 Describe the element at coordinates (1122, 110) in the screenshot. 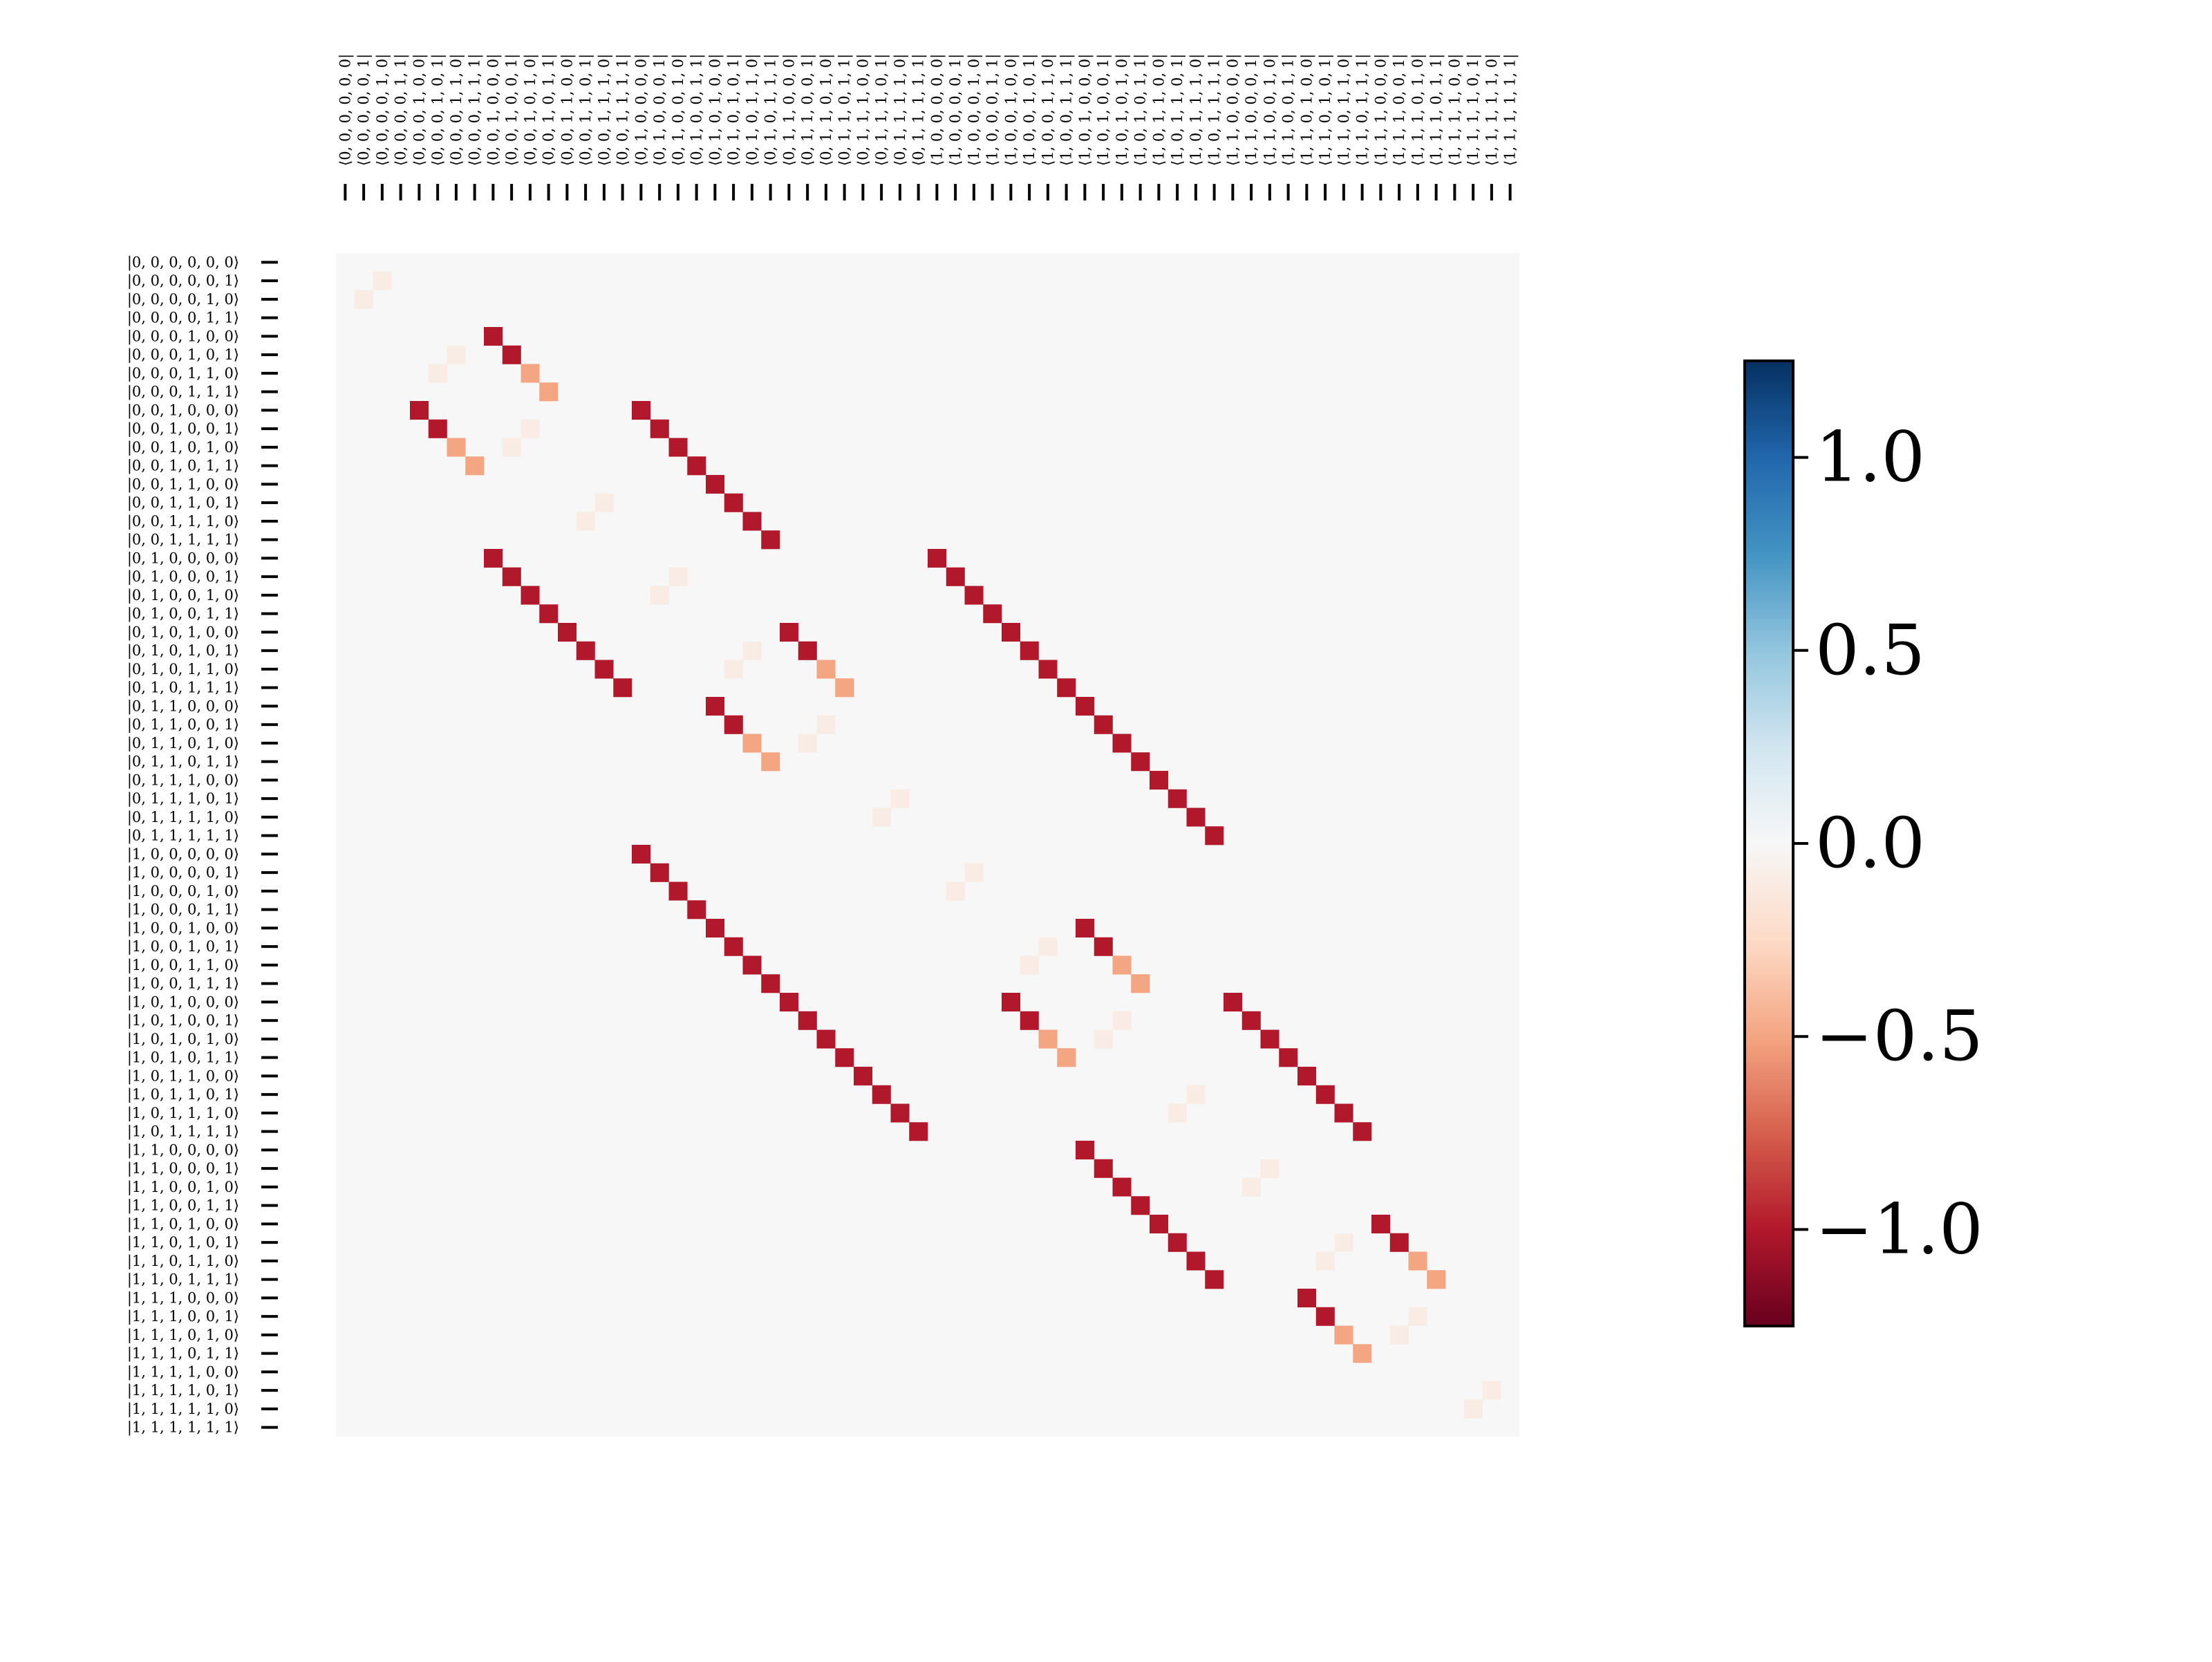

I see `column-tick-label: ⟨1, 0, 1, 0, 1, 0|` at that location.